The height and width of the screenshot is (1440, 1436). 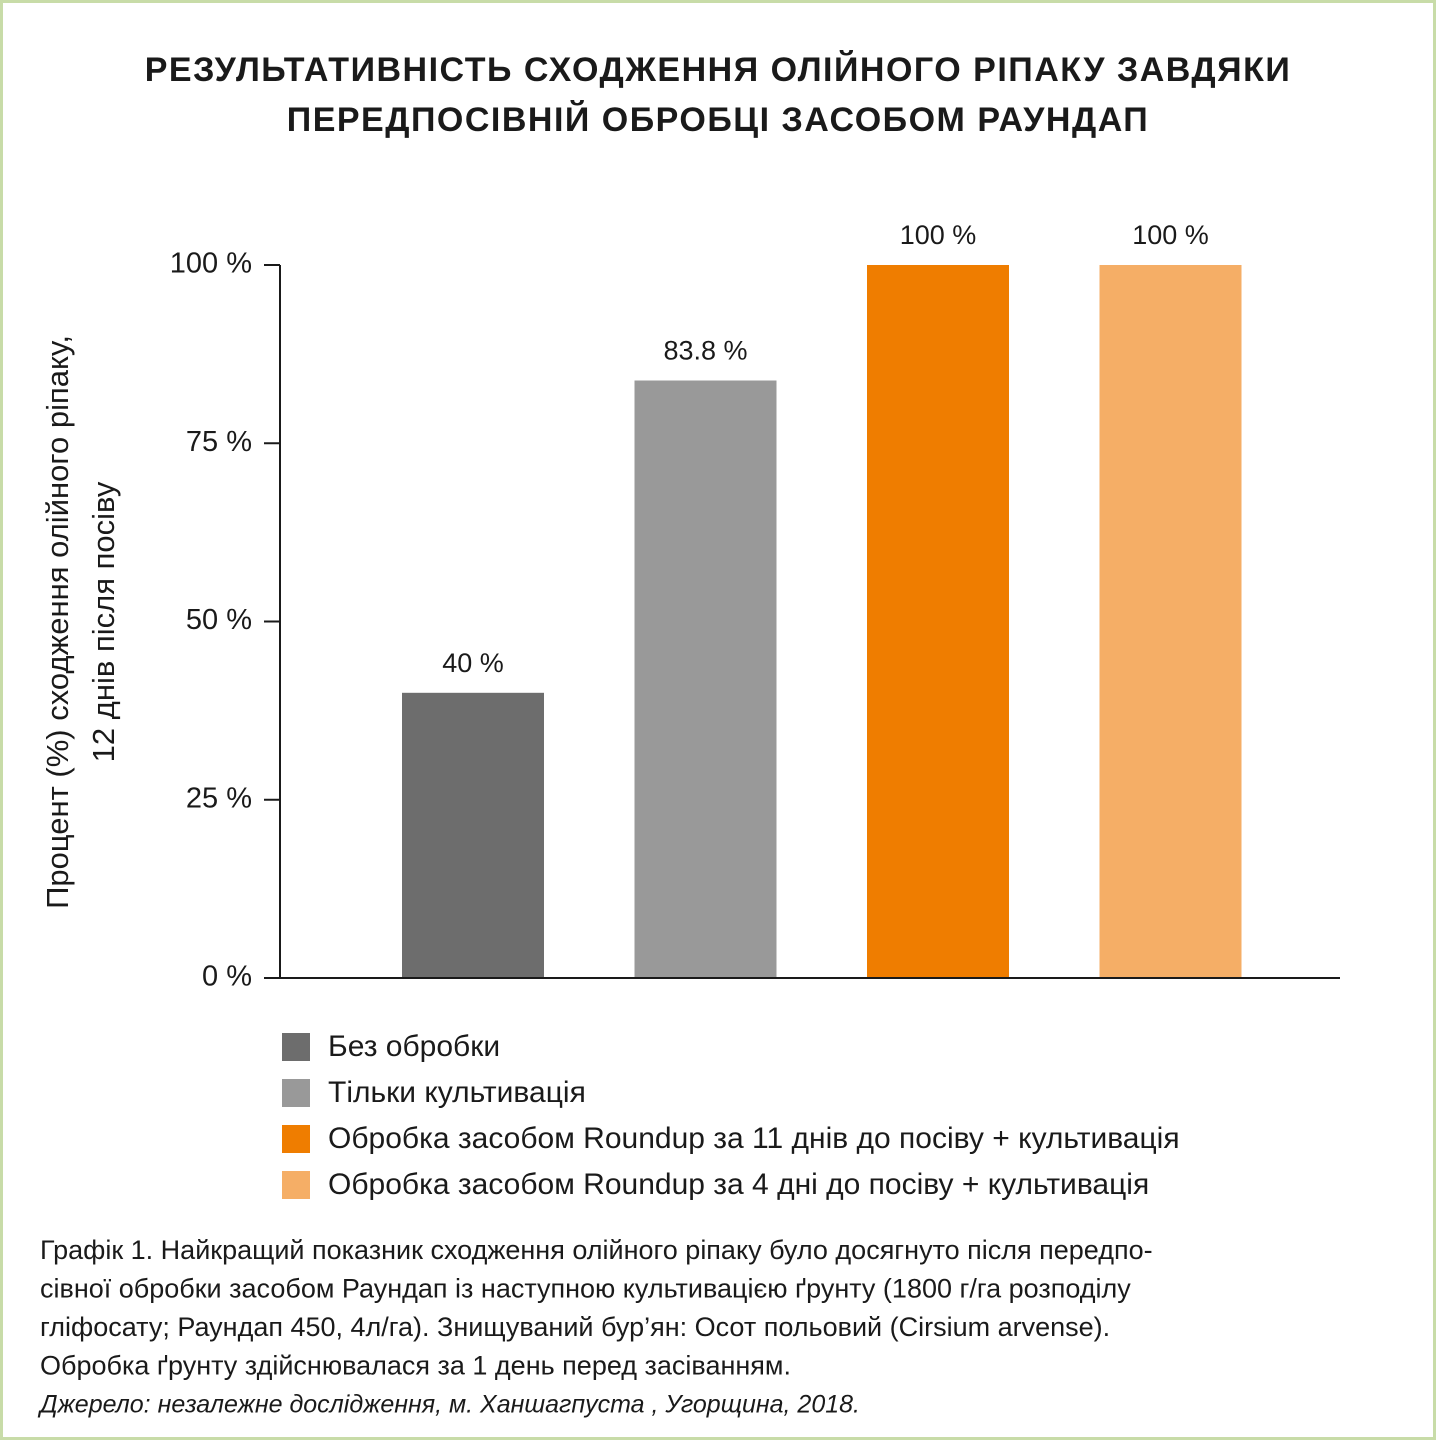 I want to click on value-label: 40 %, so click(x=473, y=663).